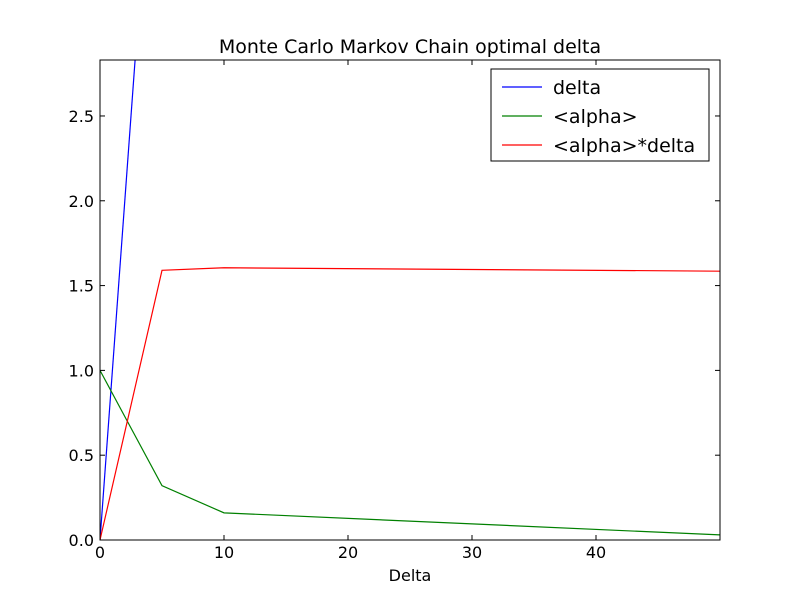  What do you see at coordinates (81, 116) in the screenshot?
I see `y-tick-label: 2.5` at bounding box center [81, 116].